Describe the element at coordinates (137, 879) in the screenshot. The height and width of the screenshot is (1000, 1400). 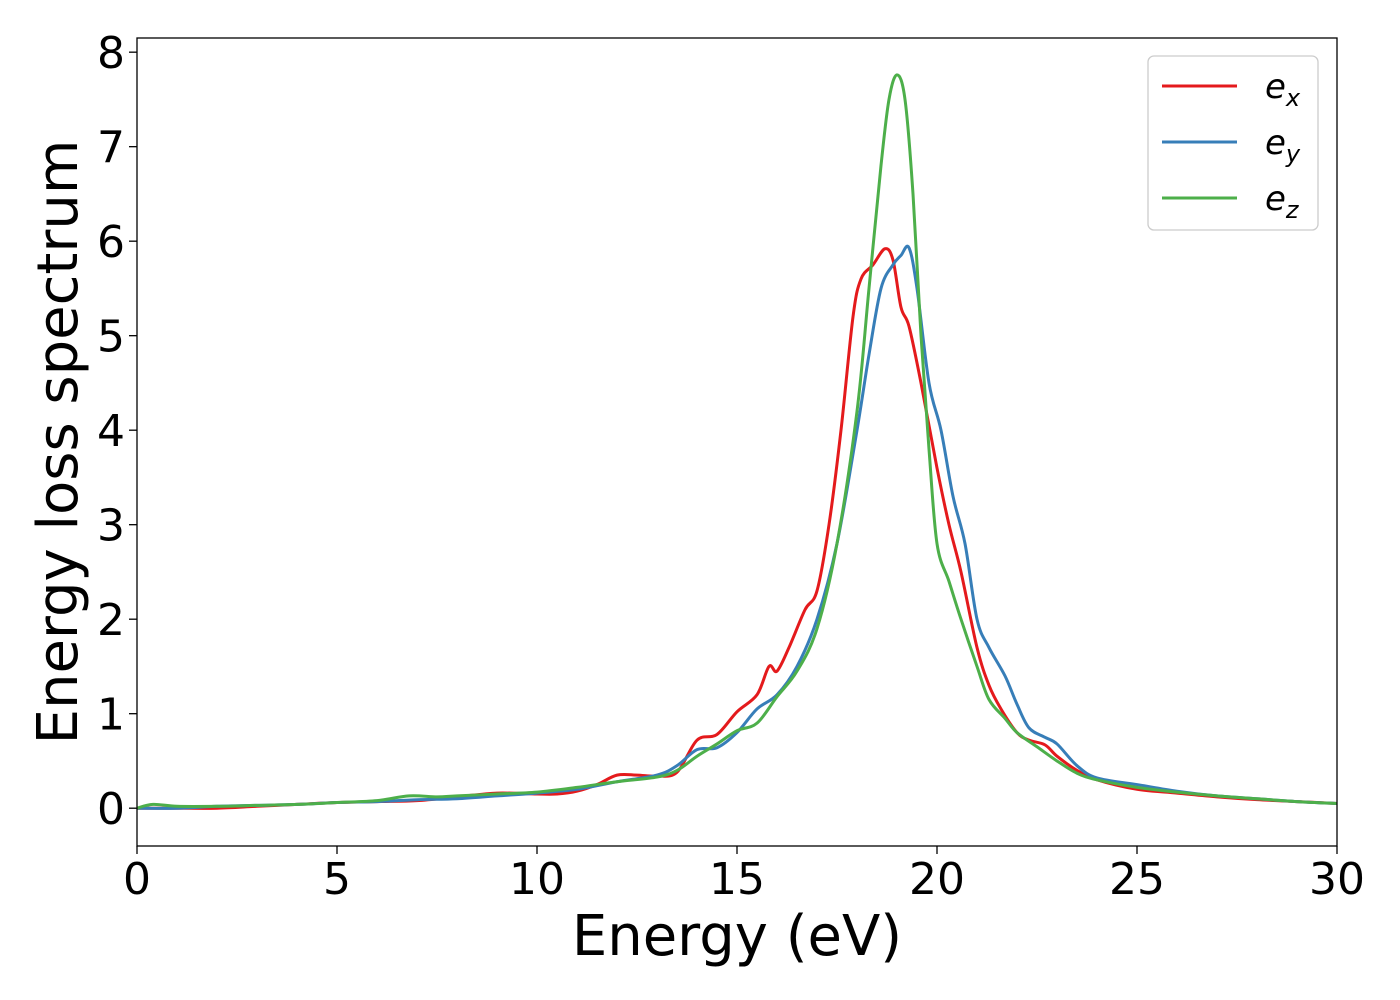
I see `x-tick-label: 0` at that location.